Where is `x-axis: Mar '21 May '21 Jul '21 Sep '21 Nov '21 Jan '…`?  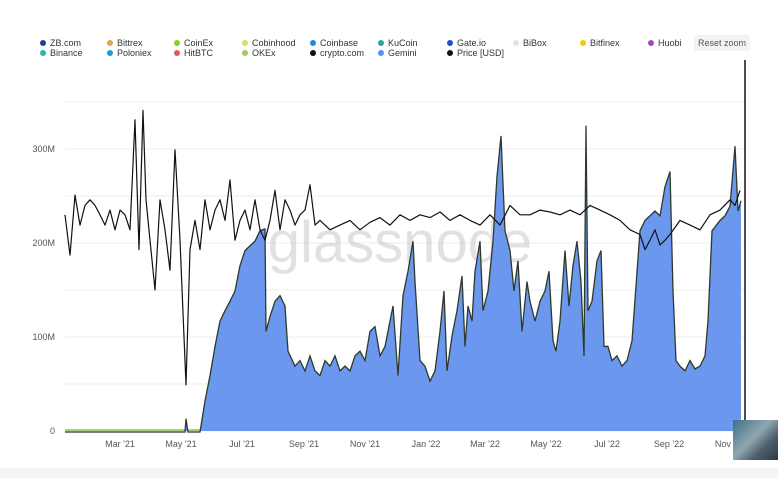
x-axis: Mar '21 May '21 Jul '21 Sep '21 Nov '21 Jan '… is located at coordinates (425, 444).